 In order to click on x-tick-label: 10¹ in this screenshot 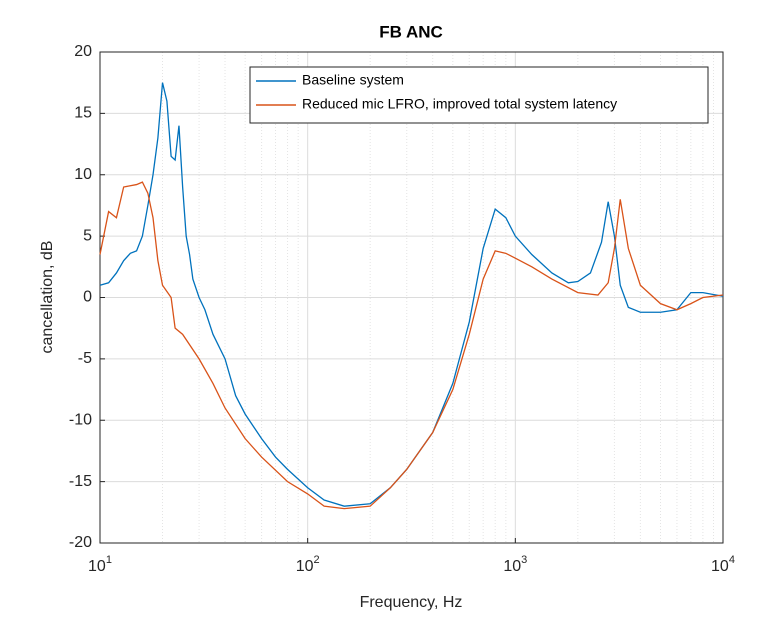, I will do `click(100, 564)`.